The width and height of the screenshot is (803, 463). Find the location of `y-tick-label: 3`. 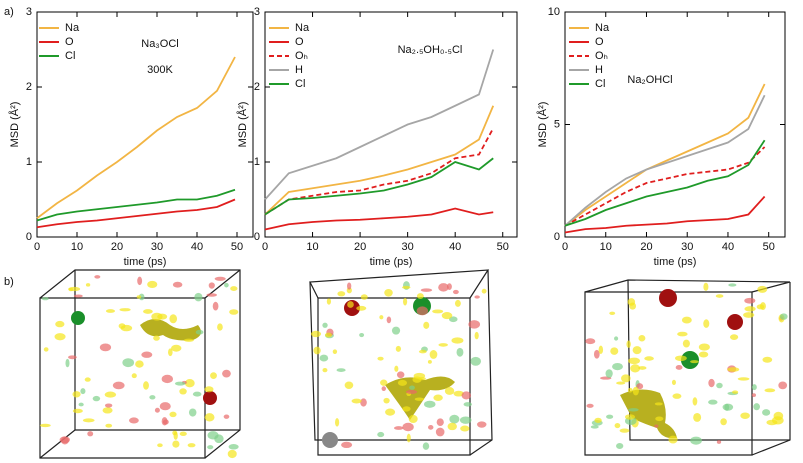

y-tick-label: 3 is located at coordinates (29, 12).